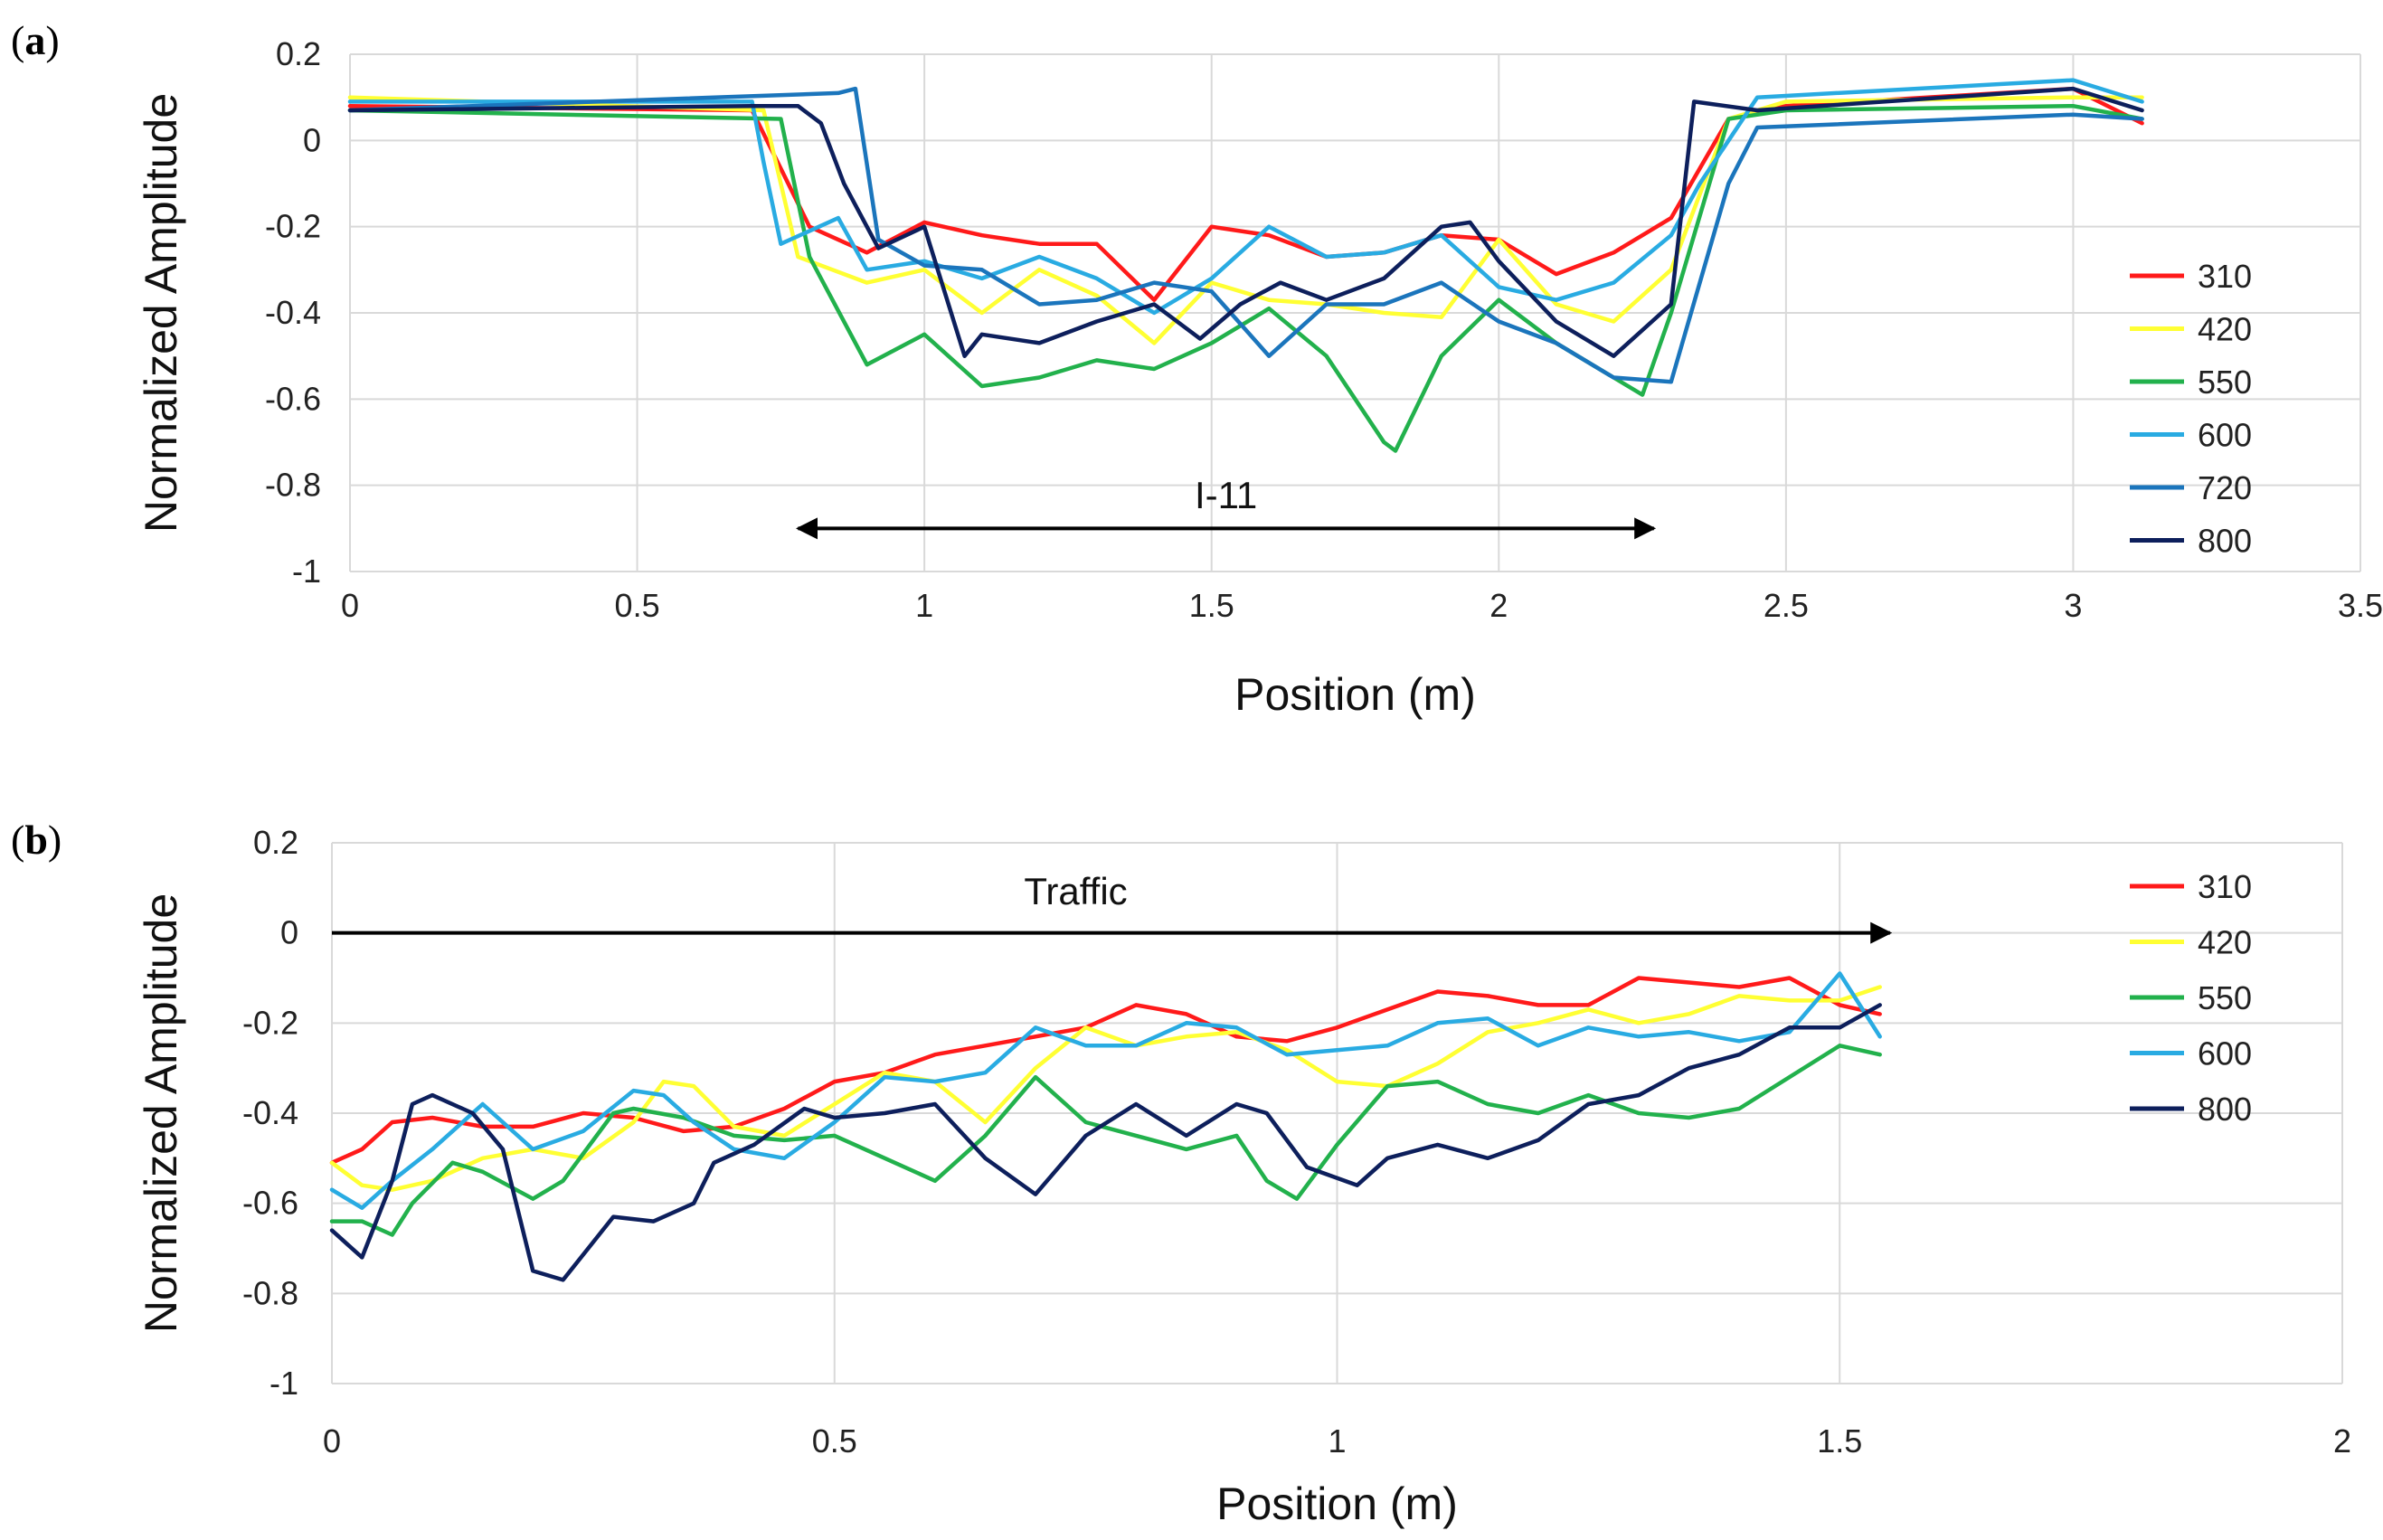 The height and width of the screenshot is (1540, 2383). What do you see at coordinates (2073, 605) in the screenshot?
I see `x-tick-label: 3` at bounding box center [2073, 605].